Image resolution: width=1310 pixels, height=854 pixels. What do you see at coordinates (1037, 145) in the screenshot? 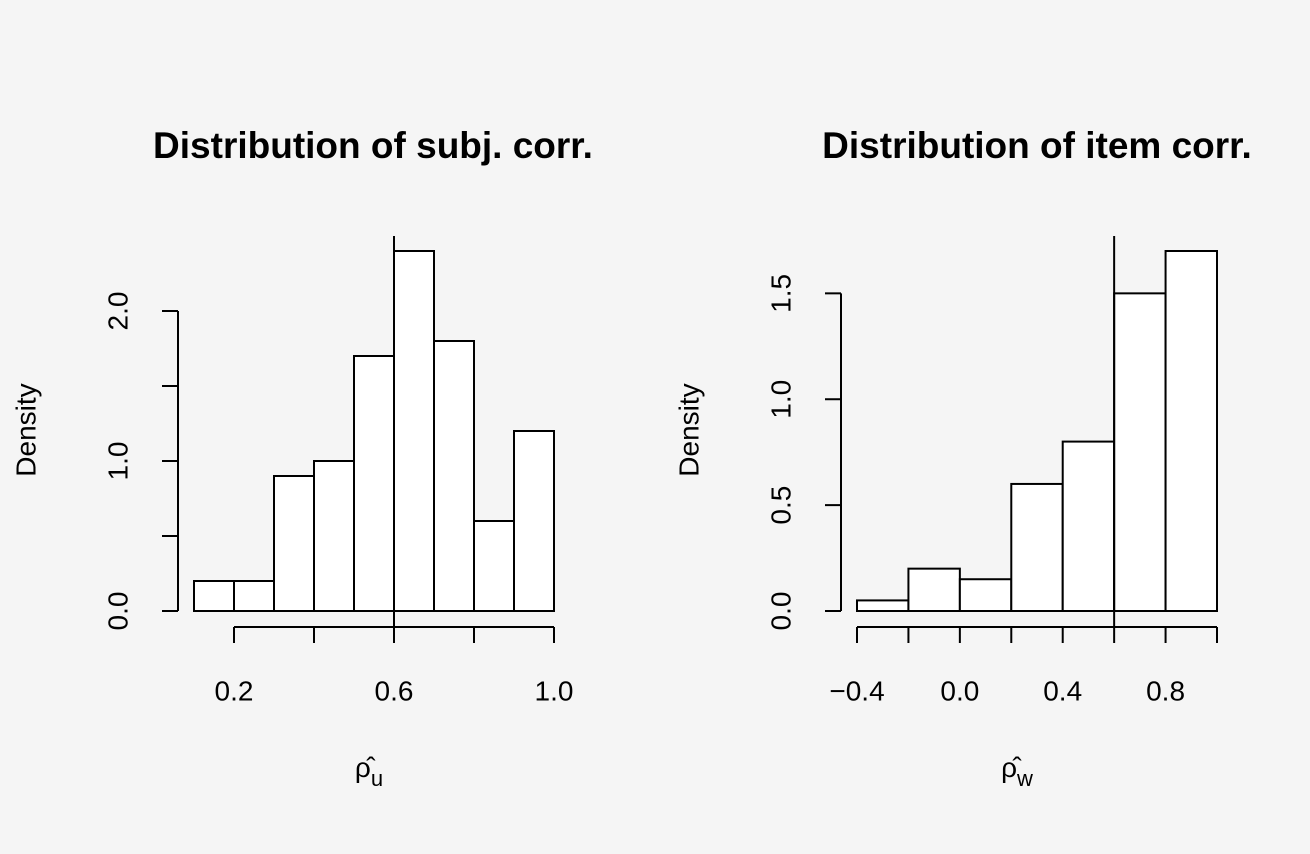
I see `chart-title: Distribution of item corr.` at bounding box center [1037, 145].